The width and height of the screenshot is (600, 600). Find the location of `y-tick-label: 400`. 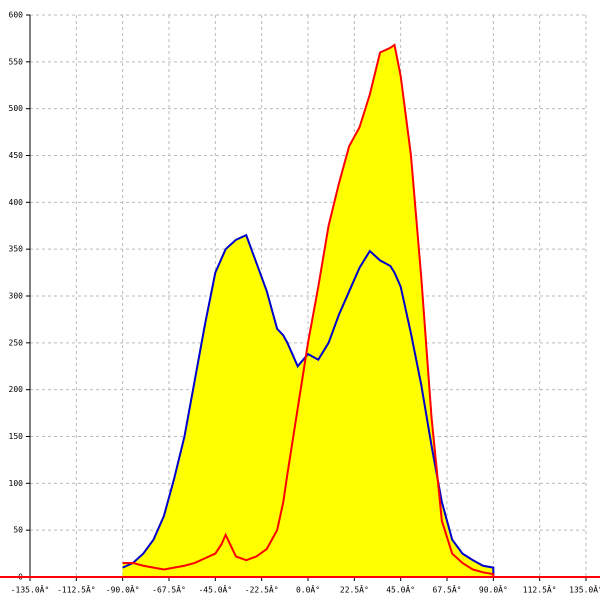

y-tick-label: 400 is located at coordinates (16, 202).